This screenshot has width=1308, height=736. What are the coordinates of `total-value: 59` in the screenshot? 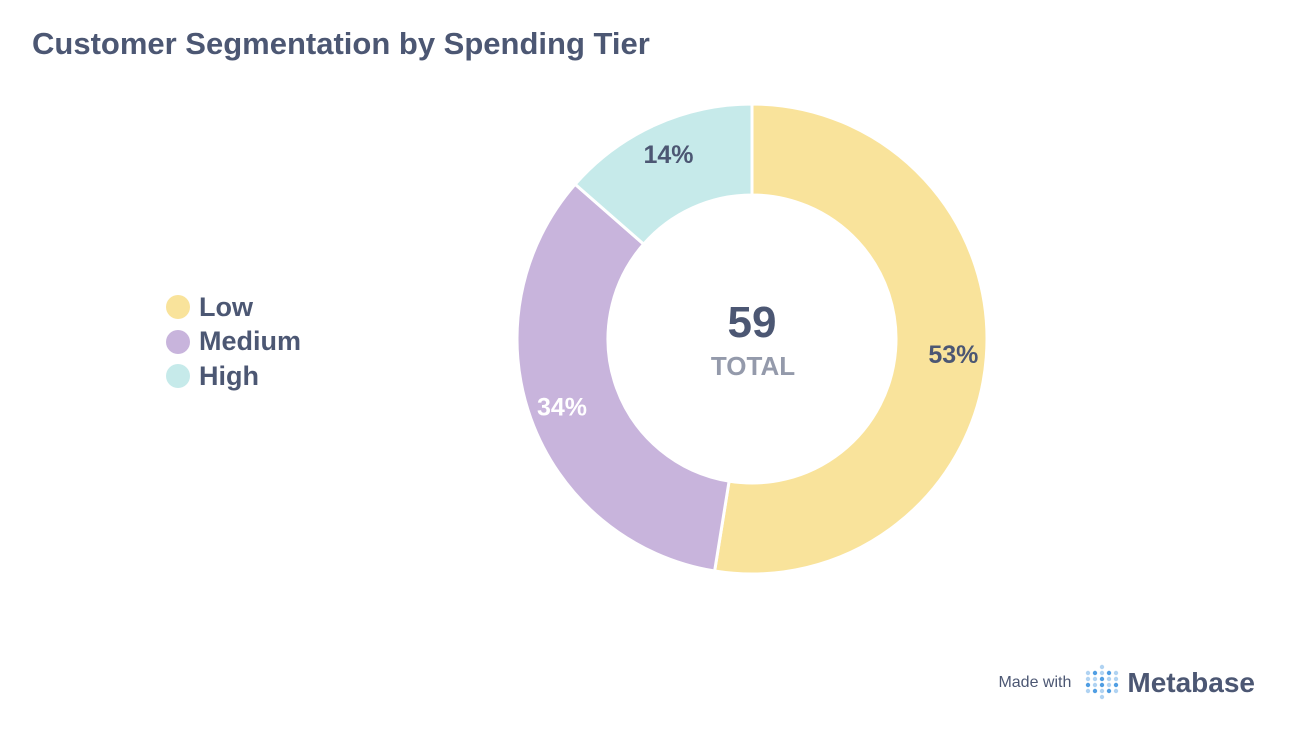 It's located at (752, 322).